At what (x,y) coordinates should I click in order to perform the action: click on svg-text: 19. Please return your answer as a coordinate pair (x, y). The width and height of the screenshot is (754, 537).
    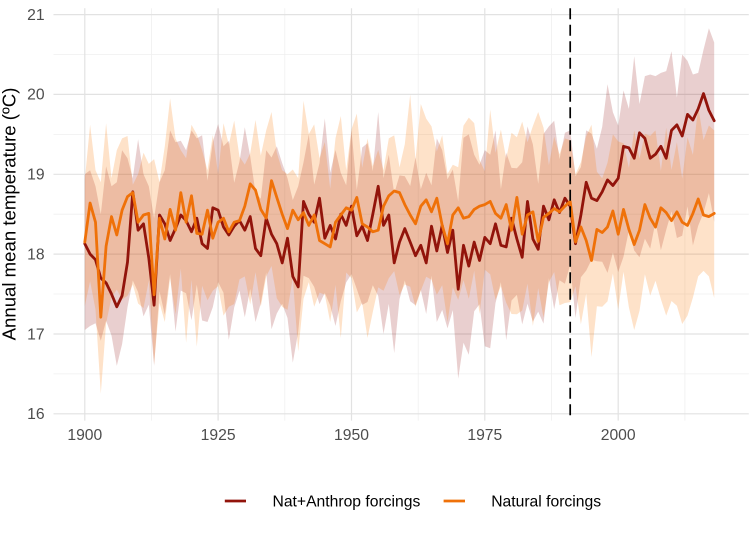
    Looking at the image, I should click on (35, 175).